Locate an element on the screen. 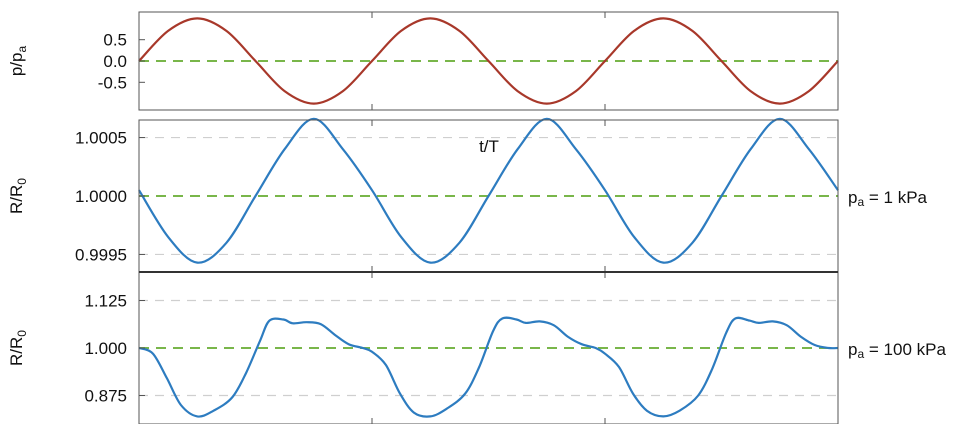  condition-label: pa = 100 kPa is located at coordinates (897, 350).